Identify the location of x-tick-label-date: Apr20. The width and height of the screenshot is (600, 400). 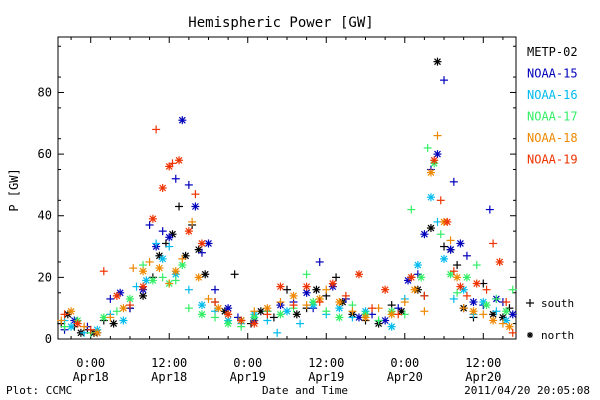
(405, 377).